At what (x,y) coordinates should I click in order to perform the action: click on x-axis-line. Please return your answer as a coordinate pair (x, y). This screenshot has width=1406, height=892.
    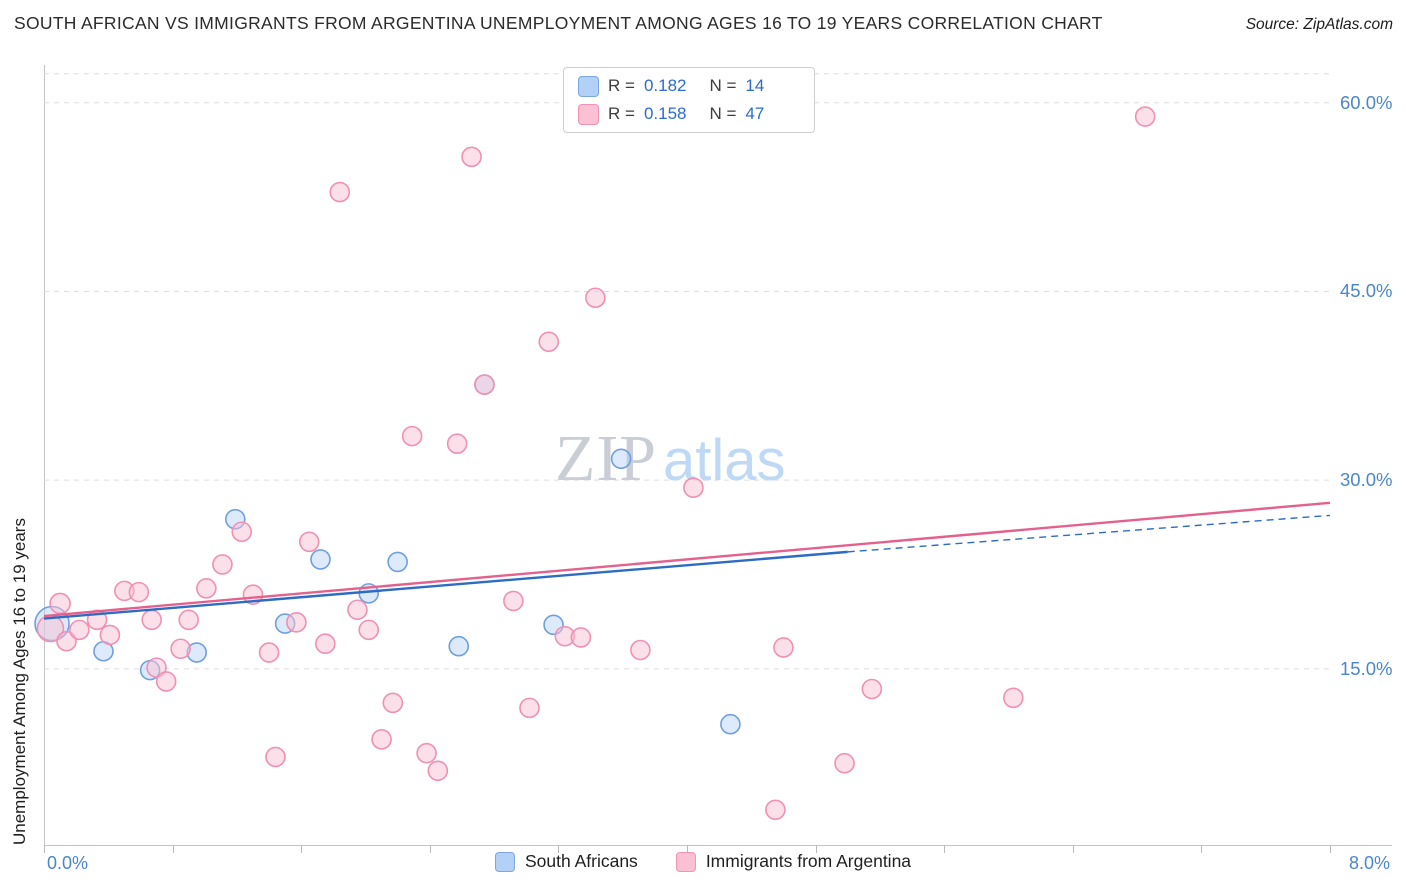
    Looking at the image, I should click on (718, 845).